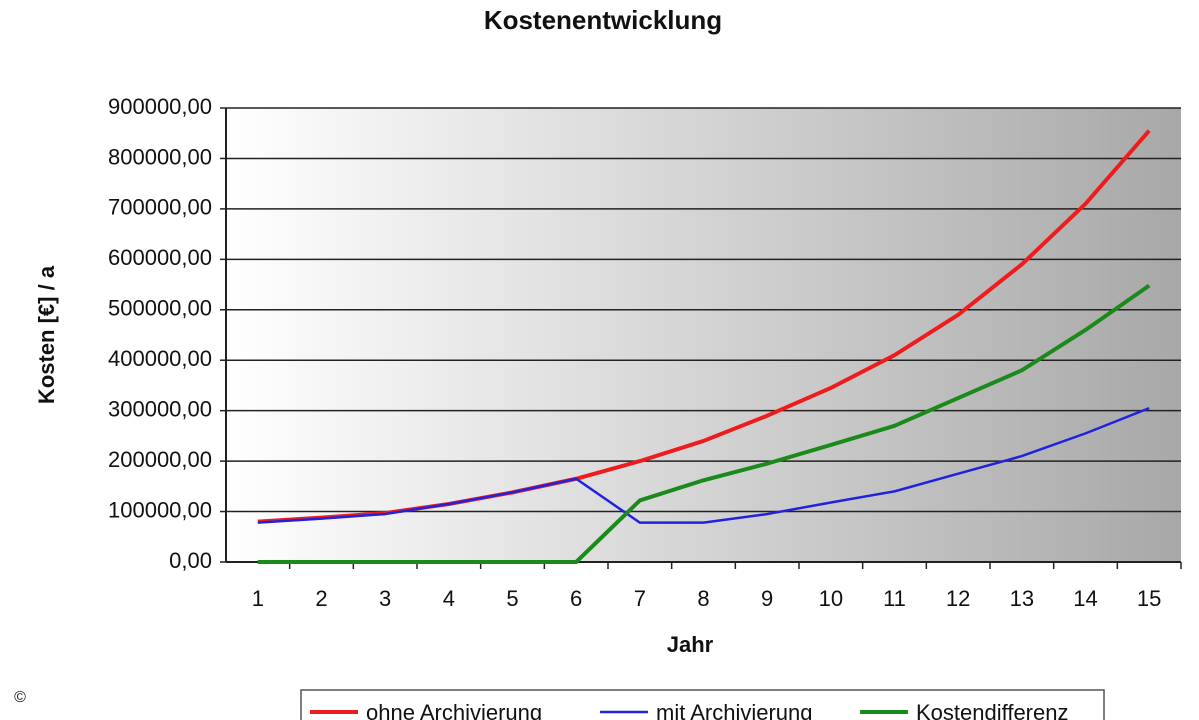 The height and width of the screenshot is (720, 1199). I want to click on x-tick-label: 12, so click(958, 598).